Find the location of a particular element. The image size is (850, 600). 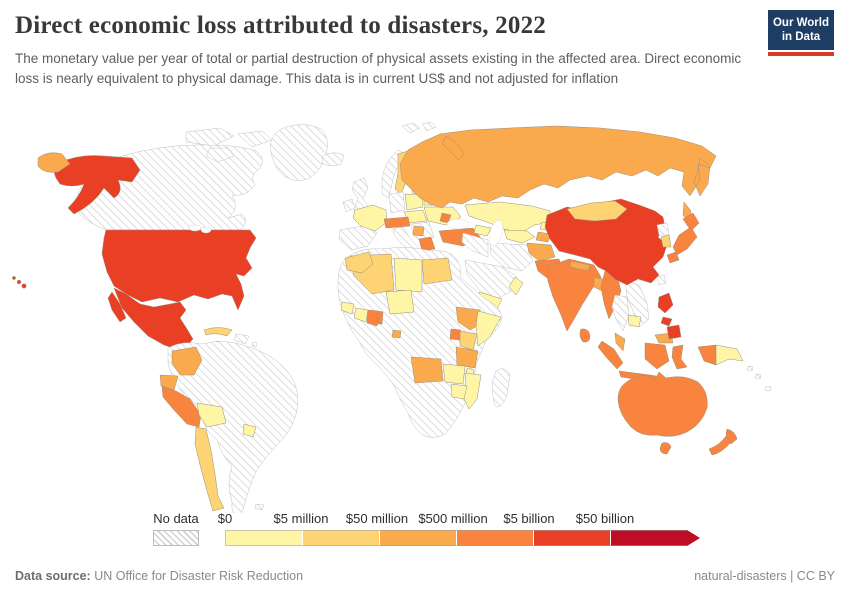

country-afghanistan is located at coordinates (541, 252).